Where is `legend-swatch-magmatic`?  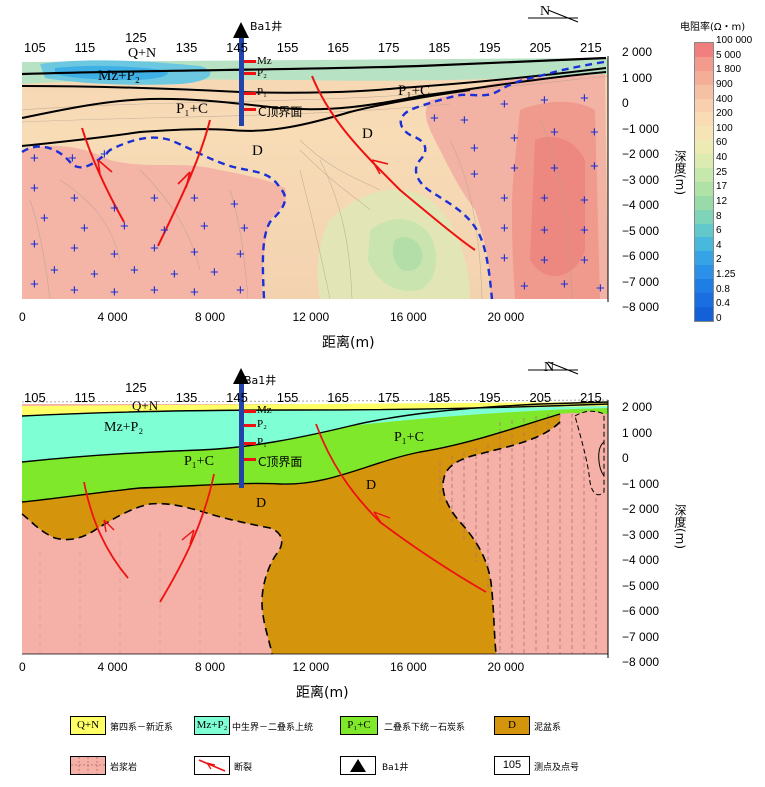 legend-swatch-magmatic is located at coordinates (88, 765).